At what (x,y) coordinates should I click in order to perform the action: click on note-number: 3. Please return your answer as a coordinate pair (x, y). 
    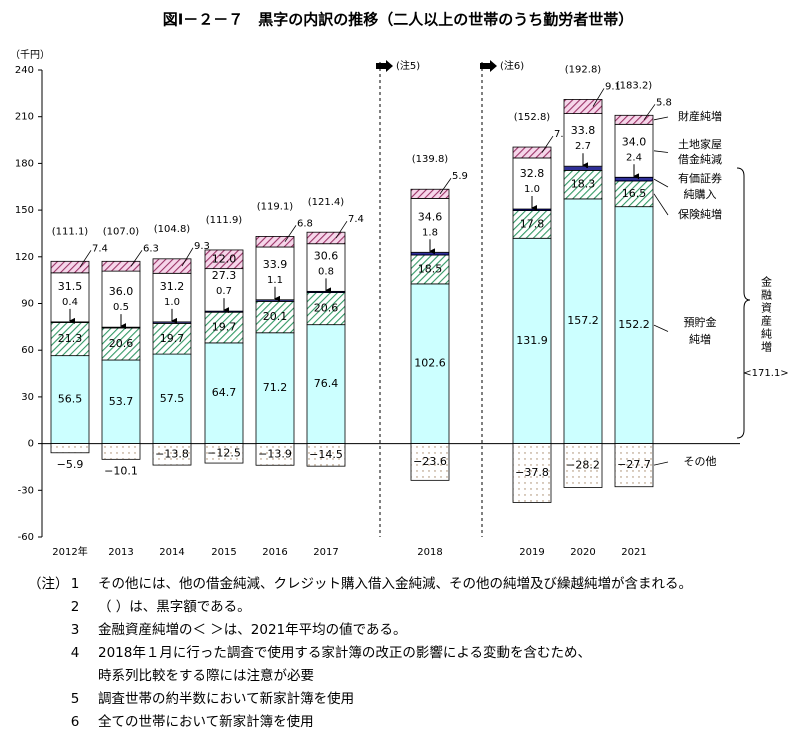
    Looking at the image, I should click on (75, 630).